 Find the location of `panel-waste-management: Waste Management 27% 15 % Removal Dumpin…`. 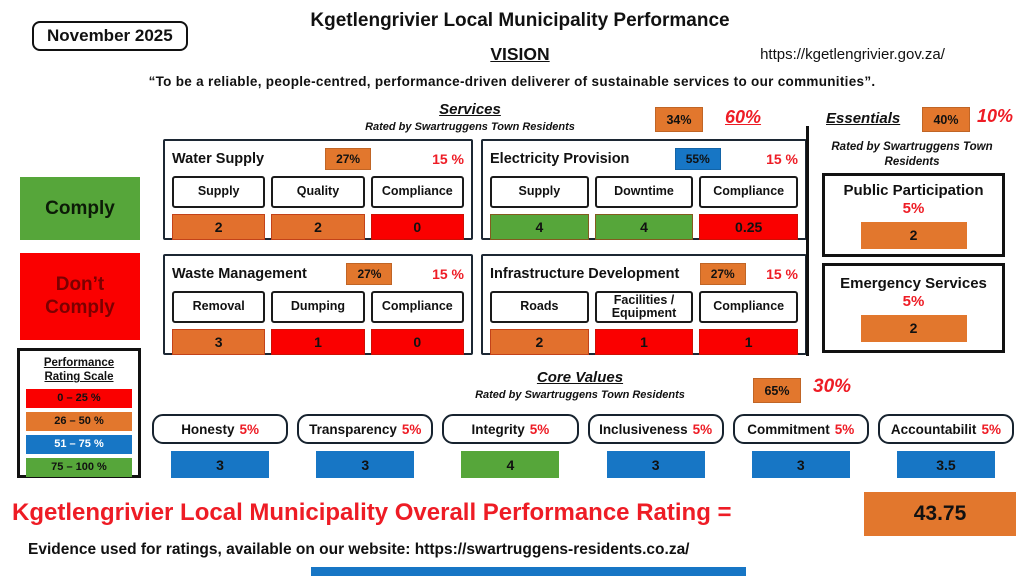

panel-waste-management: Waste Management 27% 15 % Removal Dumpin… is located at coordinates (318, 304).